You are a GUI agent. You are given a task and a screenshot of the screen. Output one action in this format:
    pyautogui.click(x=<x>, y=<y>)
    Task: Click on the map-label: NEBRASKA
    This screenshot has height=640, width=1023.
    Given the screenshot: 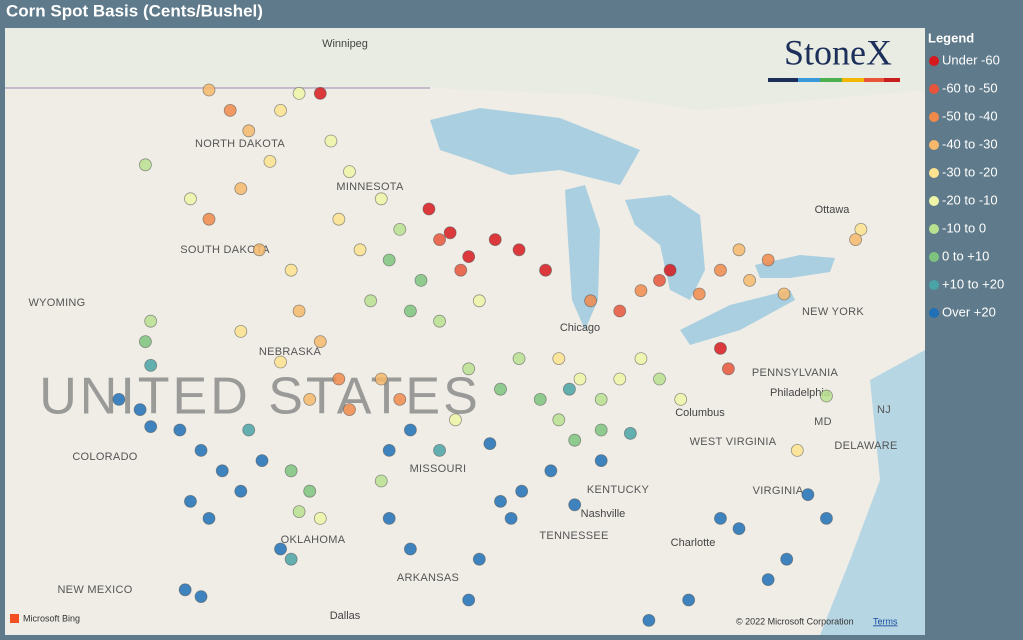 What is the action you would take?
    pyautogui.click(x=290, y=352)
    